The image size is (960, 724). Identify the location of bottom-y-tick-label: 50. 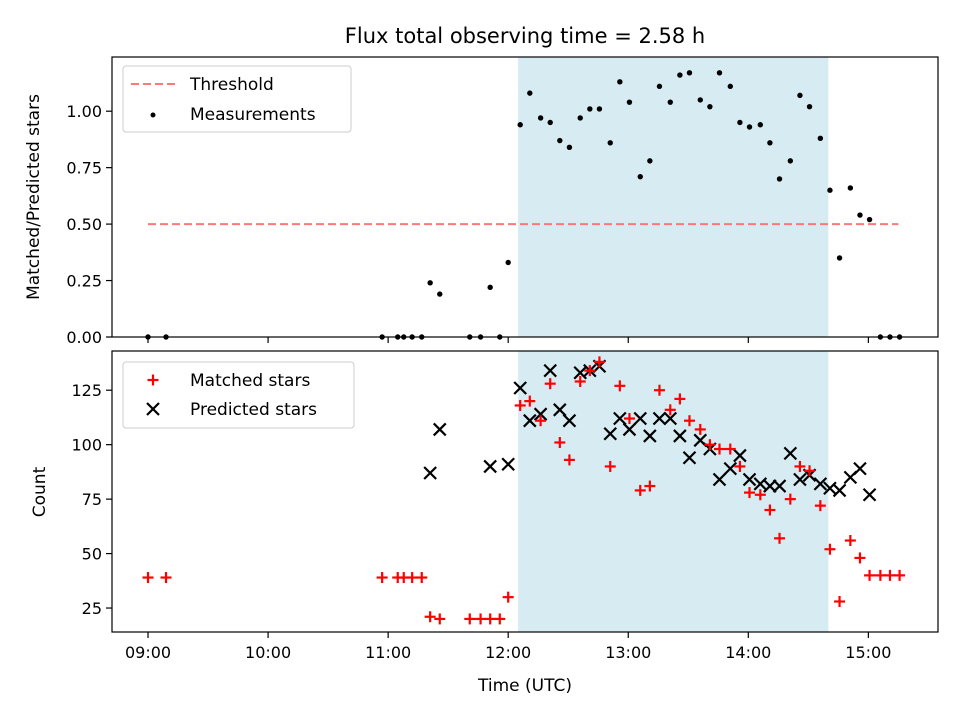
(92, 554).